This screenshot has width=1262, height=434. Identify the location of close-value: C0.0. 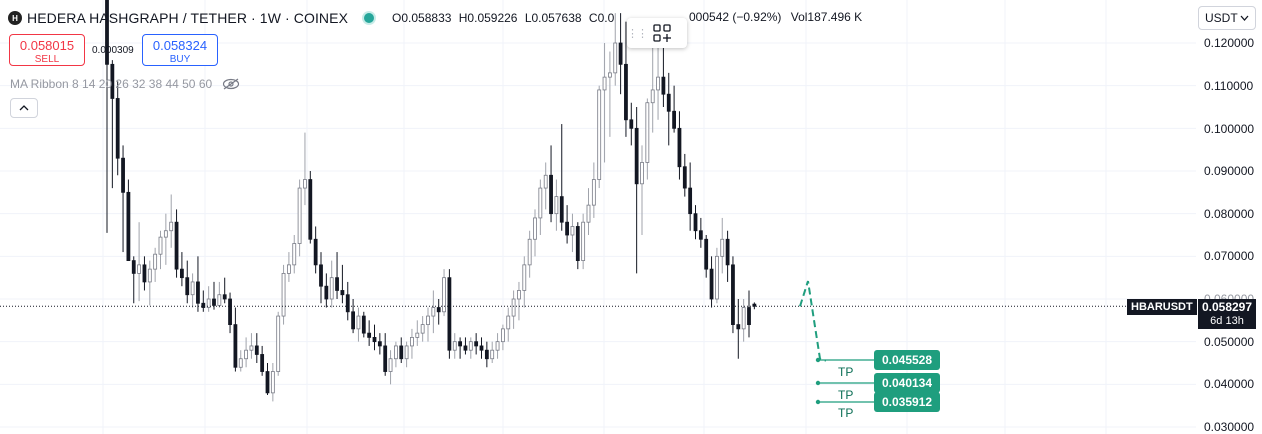
(601, 18).